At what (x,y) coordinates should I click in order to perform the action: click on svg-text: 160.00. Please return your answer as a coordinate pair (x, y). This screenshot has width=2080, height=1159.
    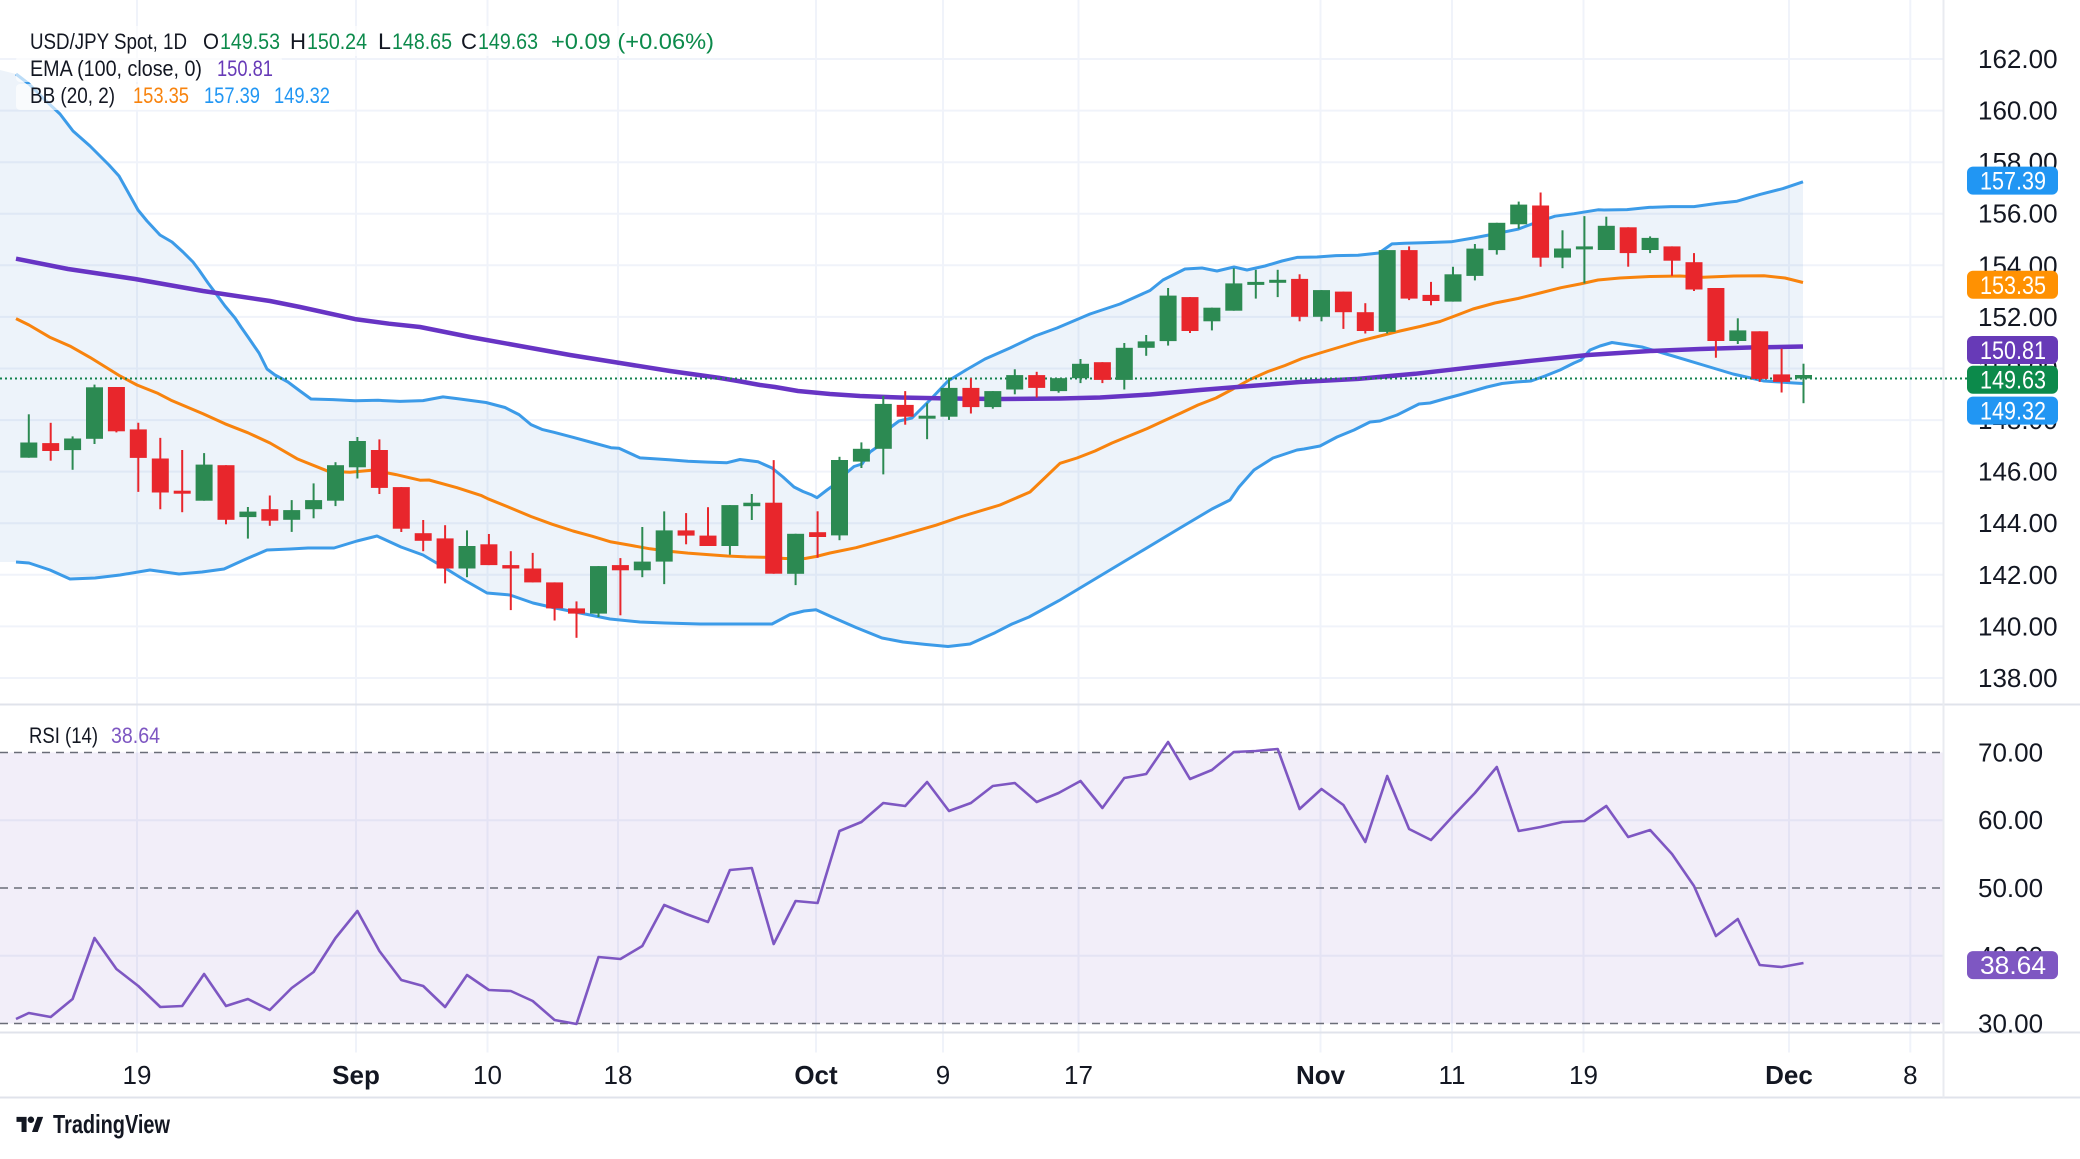
    Looking at the image, I should click on (2018, 111).